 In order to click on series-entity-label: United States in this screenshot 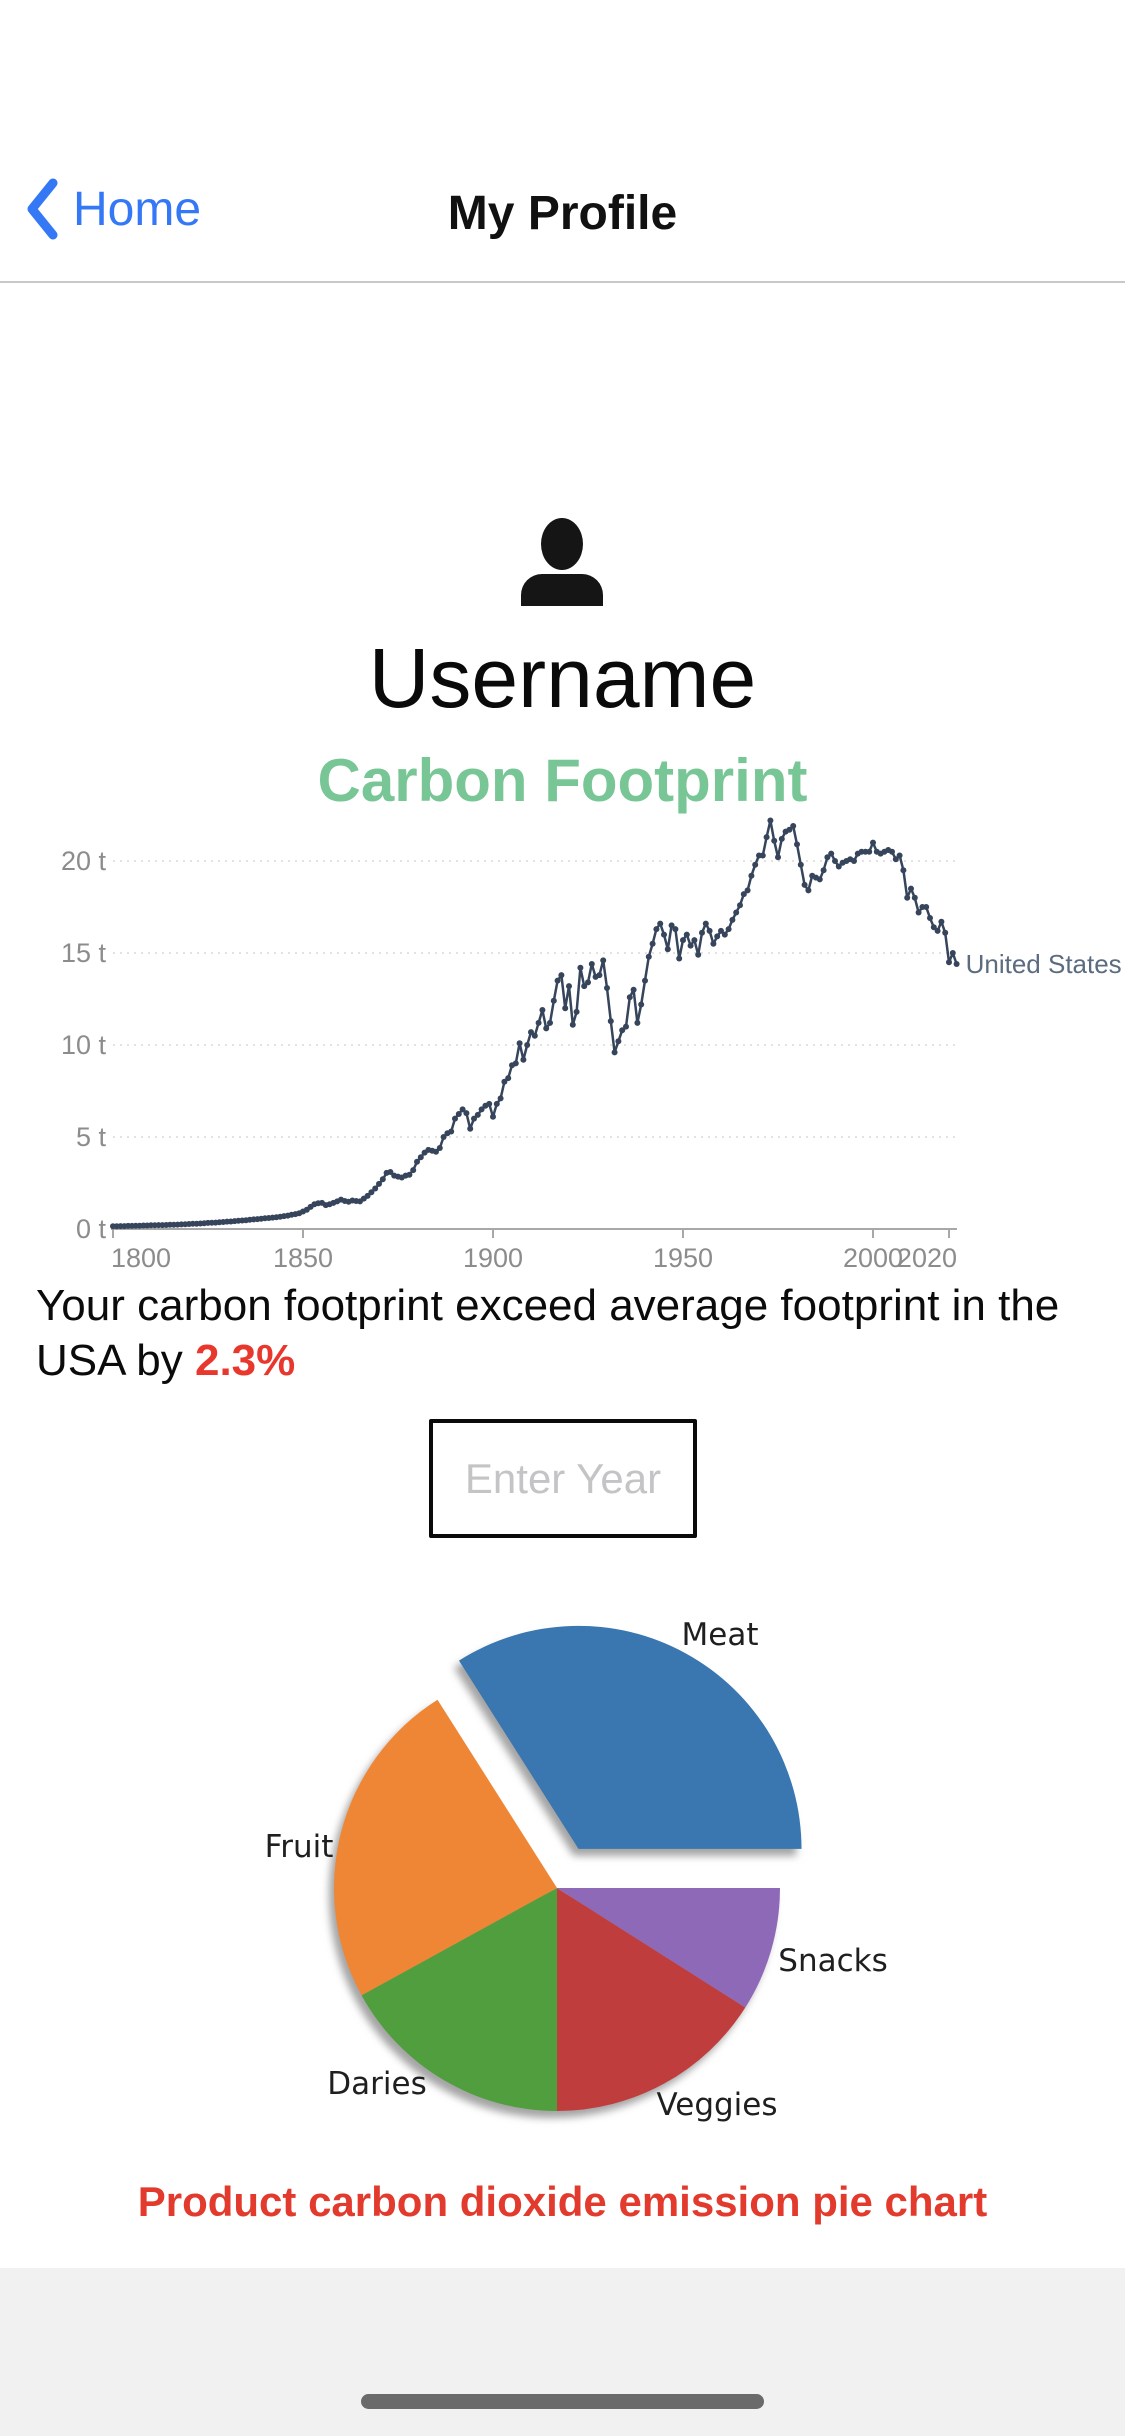, I will do `click(1044, 964)`.